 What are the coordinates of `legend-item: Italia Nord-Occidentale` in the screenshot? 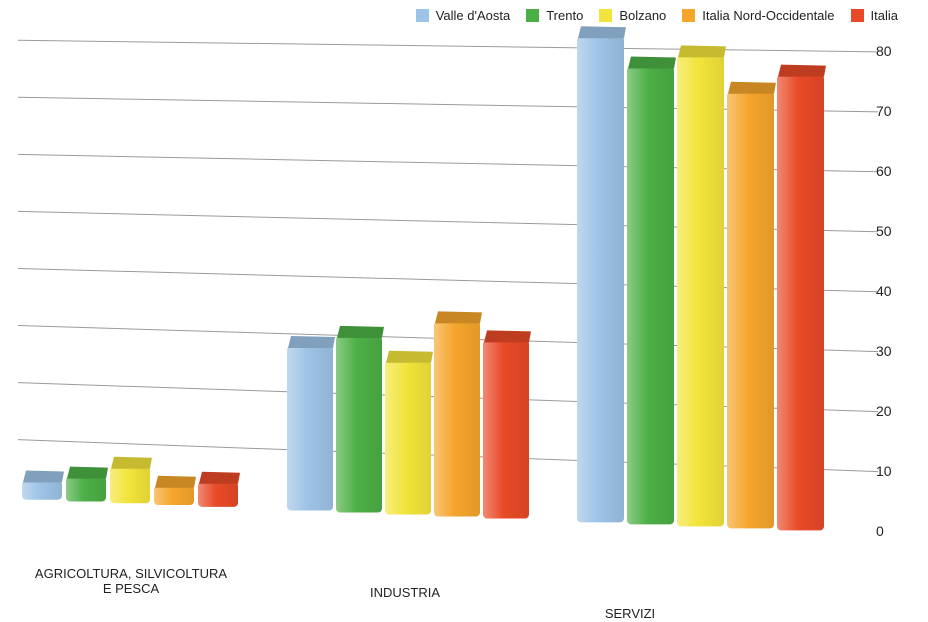 It's located at (758, 15).